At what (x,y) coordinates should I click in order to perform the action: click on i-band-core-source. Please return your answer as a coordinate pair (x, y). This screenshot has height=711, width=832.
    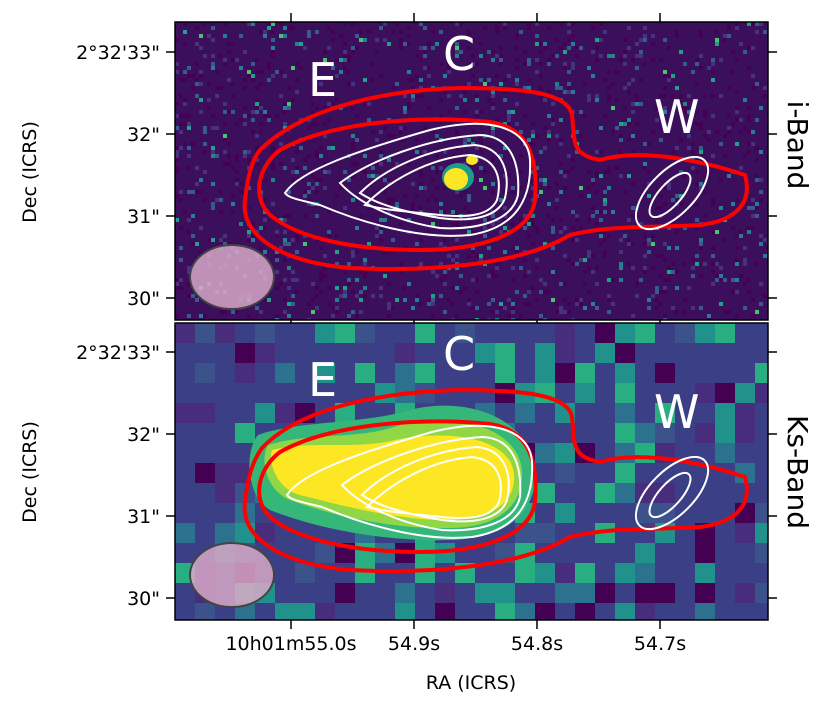
    Looking at the image, I should click on (460, 173).